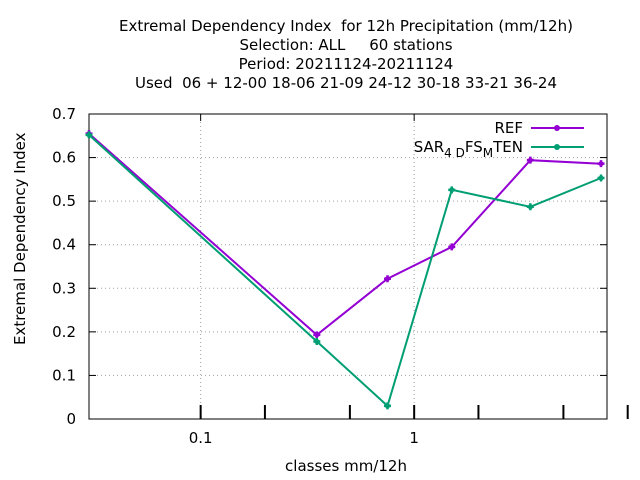  What do you see at coordinates (64, 288) in the screenshot?
I see `y-tick-label: 0.3` at bounding box center [64, 288].